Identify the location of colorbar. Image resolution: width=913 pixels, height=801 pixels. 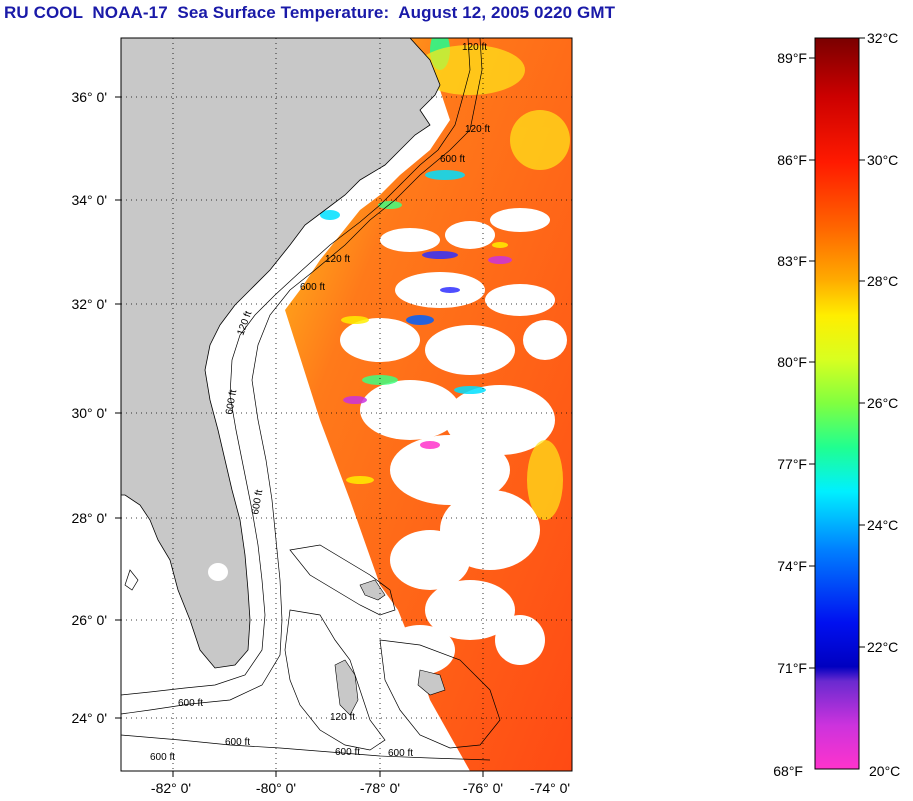
(837, 403).